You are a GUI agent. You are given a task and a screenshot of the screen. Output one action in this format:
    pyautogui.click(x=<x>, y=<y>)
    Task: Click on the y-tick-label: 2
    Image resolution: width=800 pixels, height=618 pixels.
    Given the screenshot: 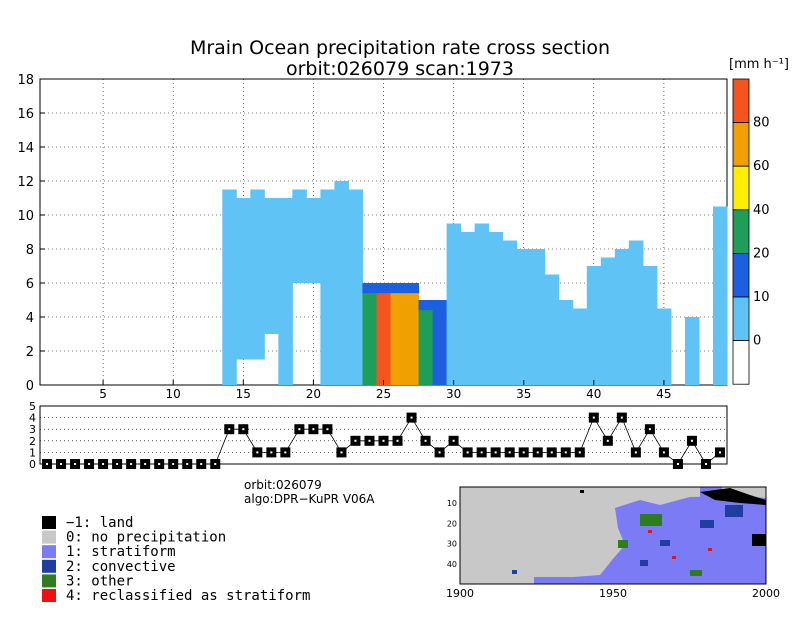 What is the action you would take?
    pyautogui.click(x=30, y=352)
    